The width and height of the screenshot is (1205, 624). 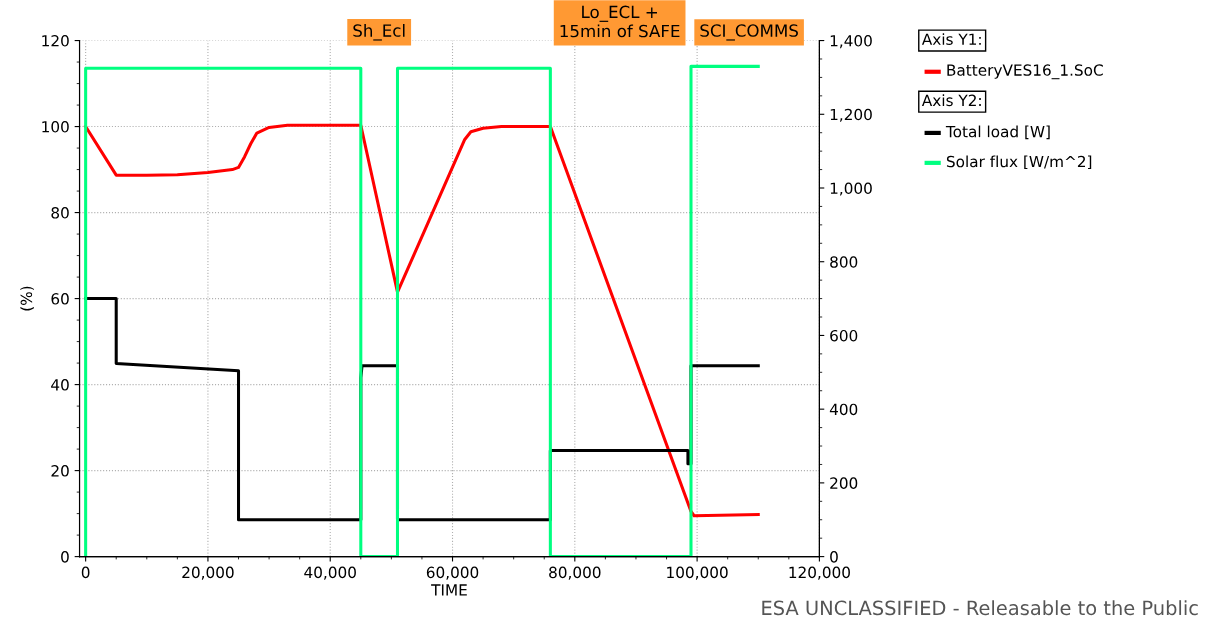 I want to click on y-axis-title: (%), so click(x=27, y=298).